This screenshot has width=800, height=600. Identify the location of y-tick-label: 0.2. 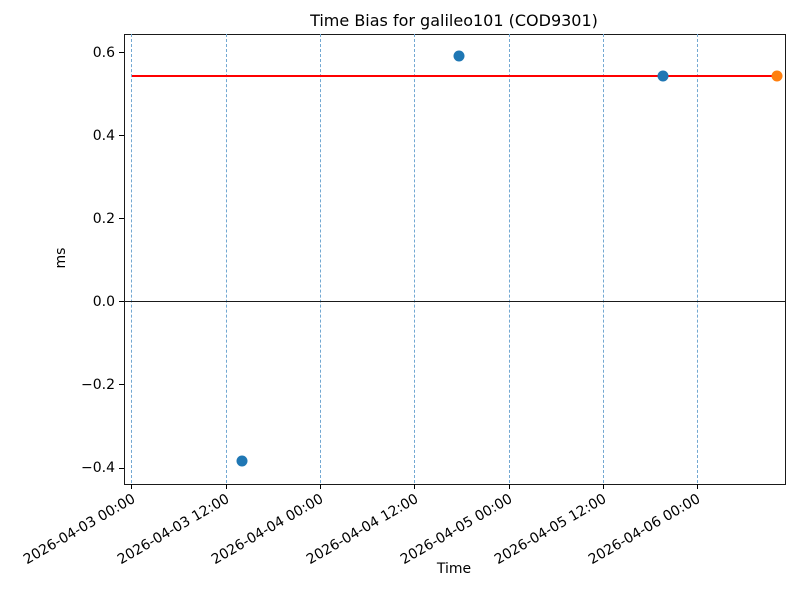
(103, 218).